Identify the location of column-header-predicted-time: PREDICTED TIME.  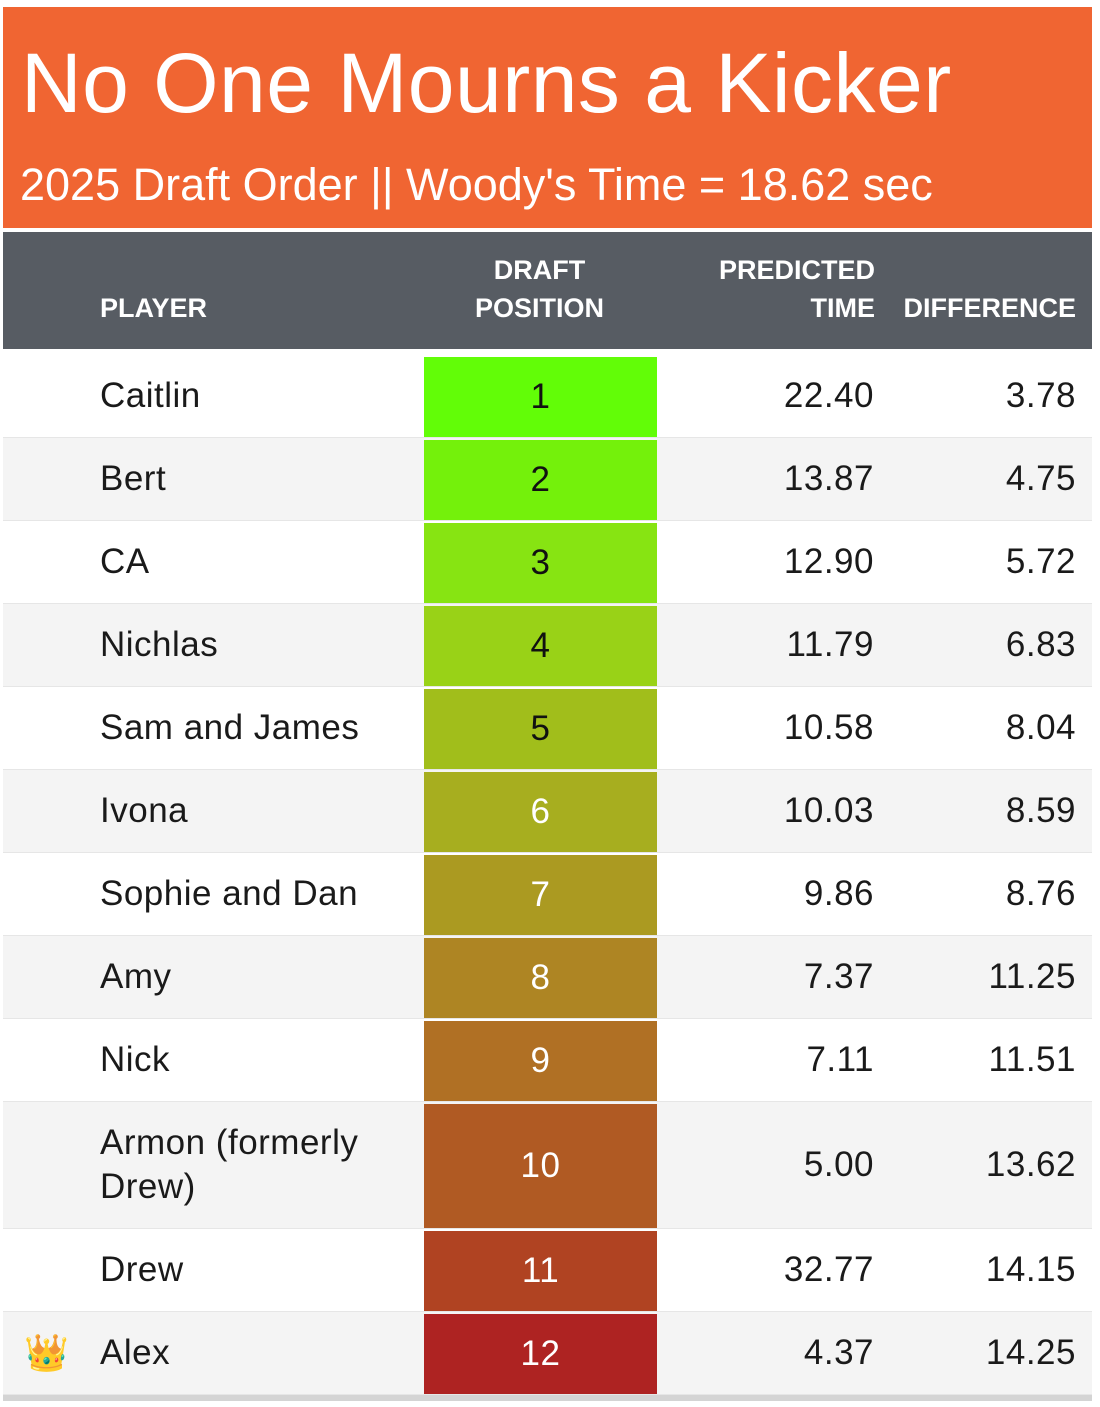
(797, 289).